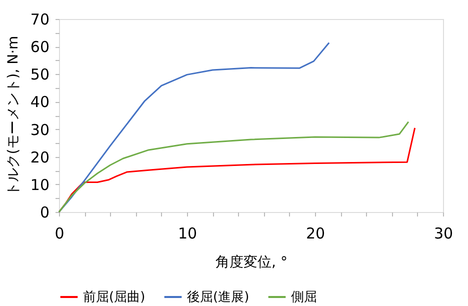 Image resolution: width=468 pixels, height=306 pixels. I want to click on y-tick-label: 0, so click(45, 213).